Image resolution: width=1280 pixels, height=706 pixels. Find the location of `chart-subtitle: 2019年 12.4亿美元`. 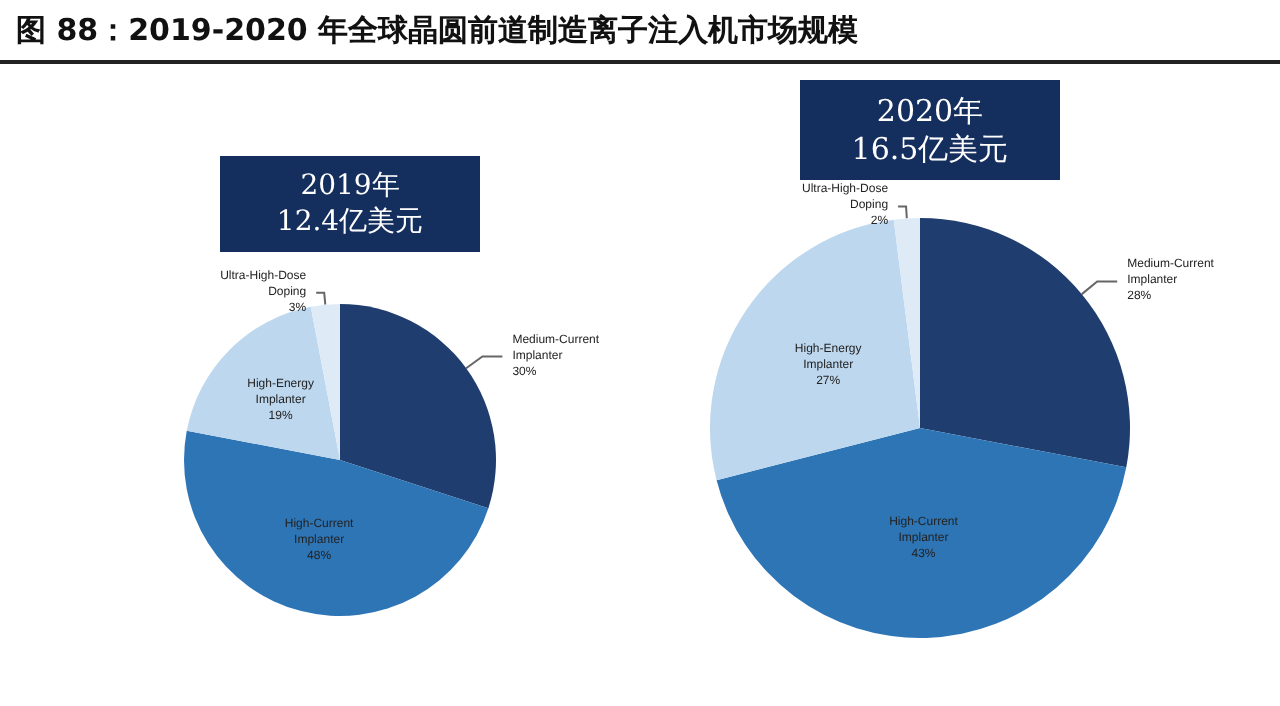

chart-subtitle: 2019年 12.4亿美元 is located at coordinates (350, 204).